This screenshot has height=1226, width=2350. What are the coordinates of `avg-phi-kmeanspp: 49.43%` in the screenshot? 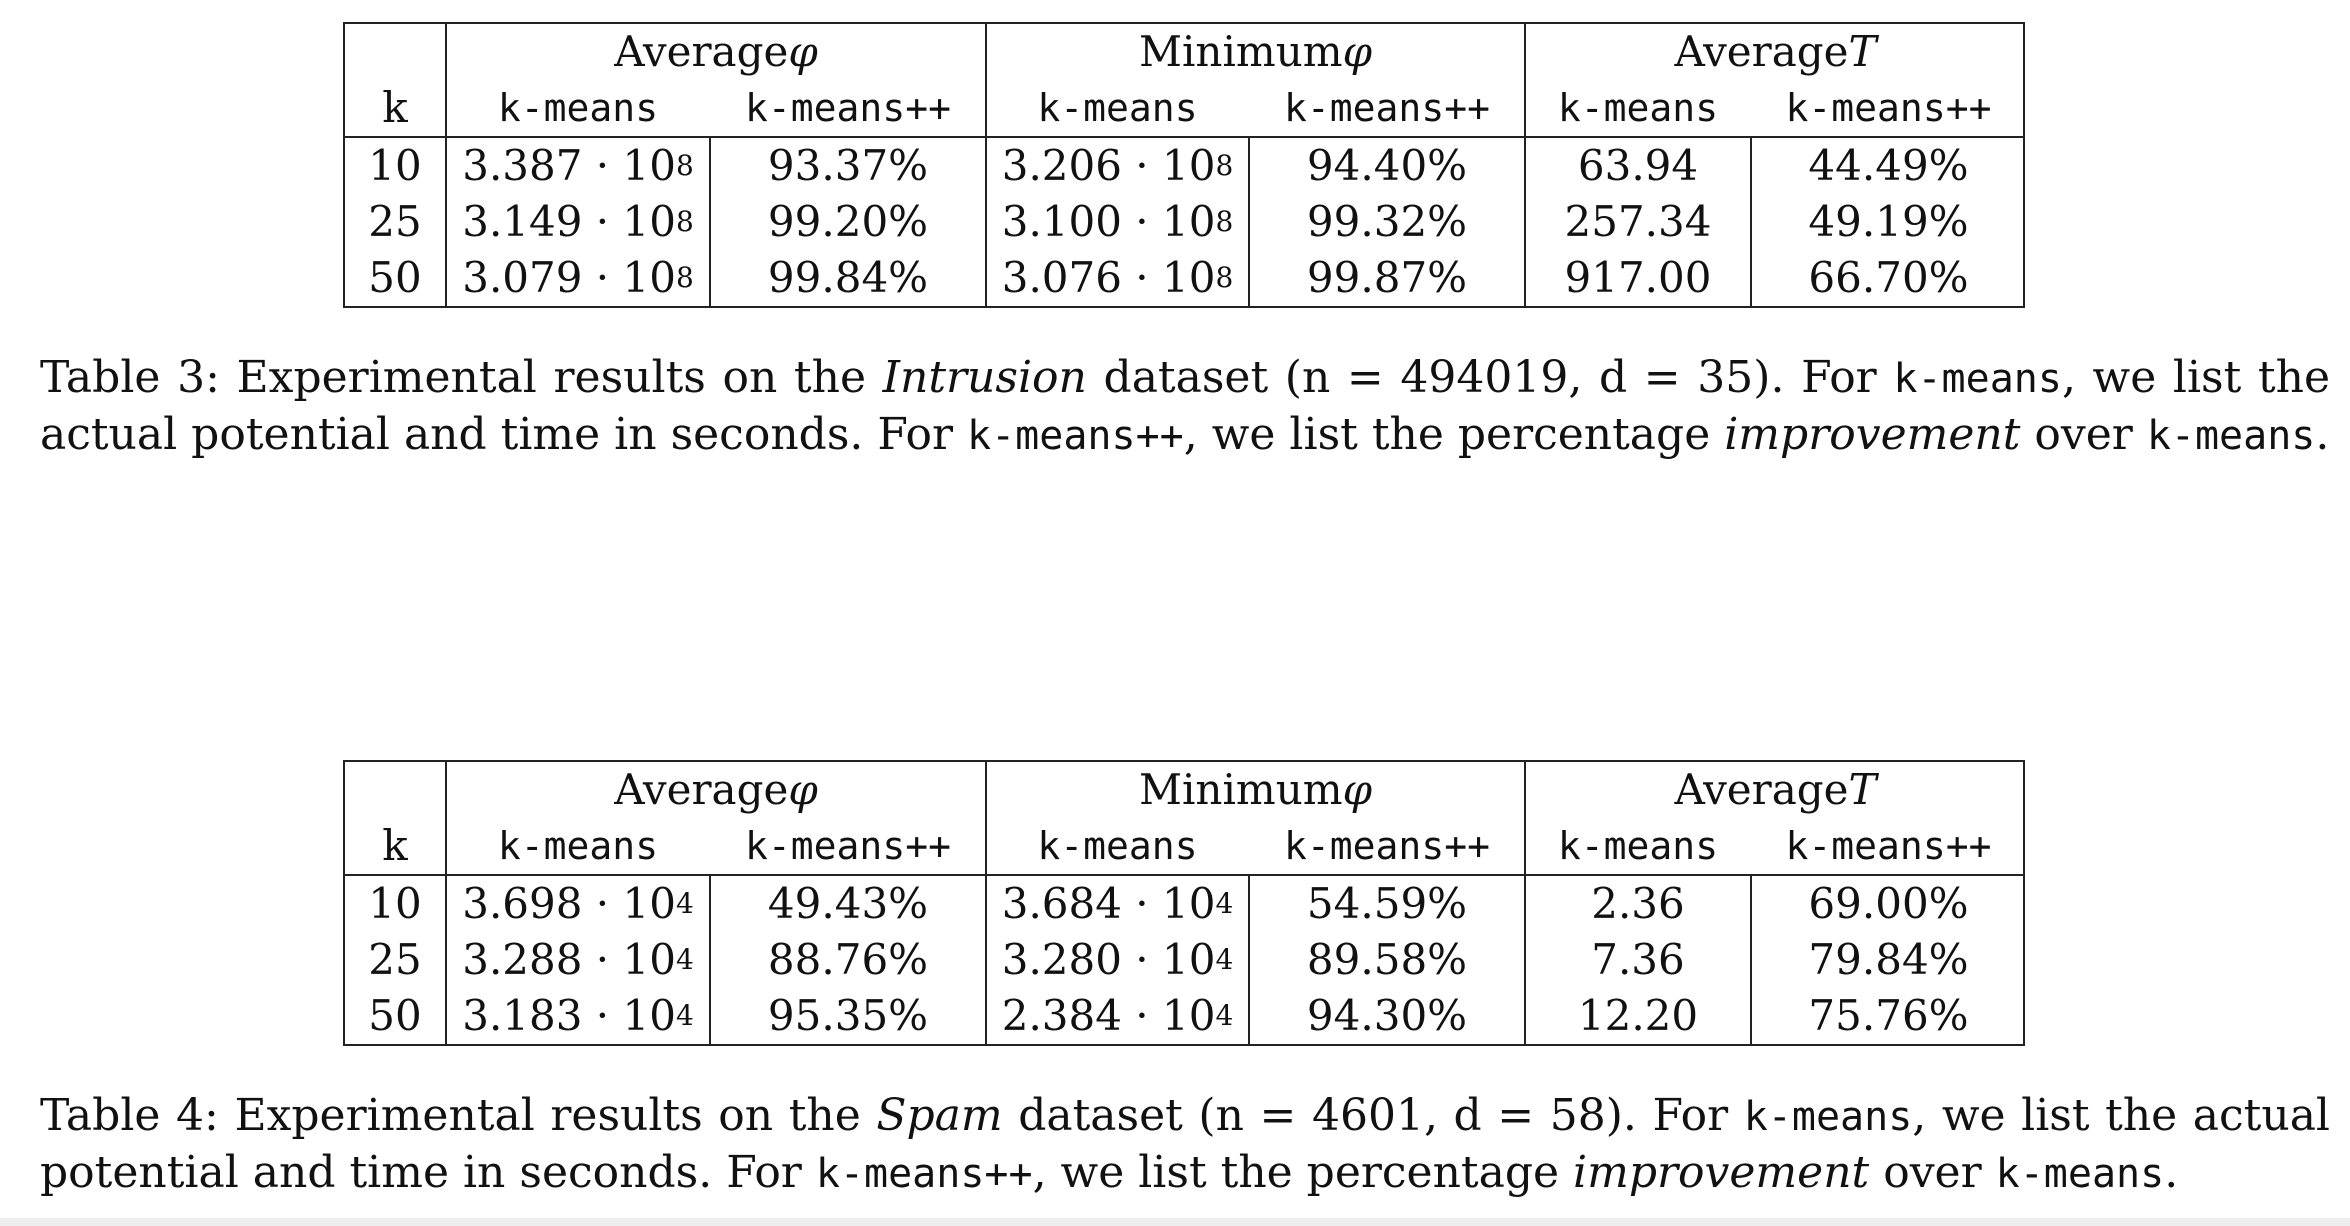 It's located at (848, 903).